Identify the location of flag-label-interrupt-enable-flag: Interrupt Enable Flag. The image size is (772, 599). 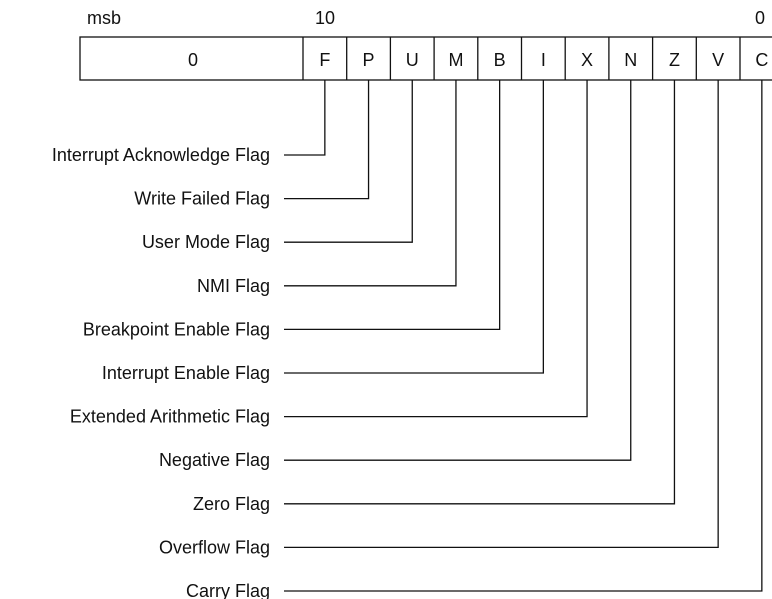
(186, 373).